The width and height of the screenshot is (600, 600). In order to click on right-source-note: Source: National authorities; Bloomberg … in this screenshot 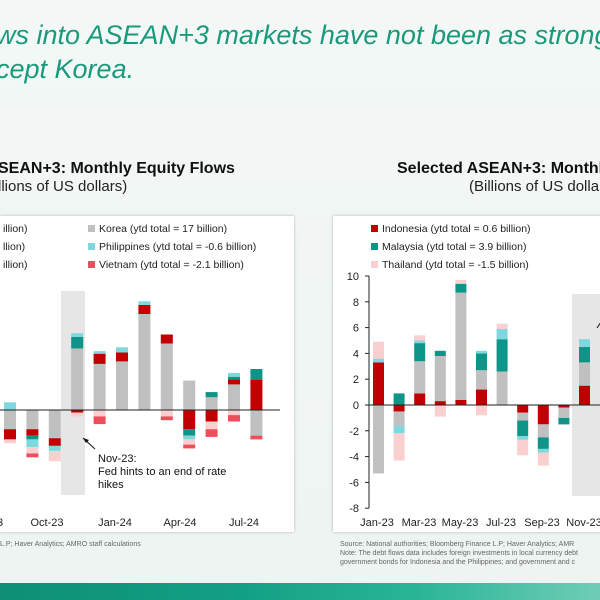, I will do `click(457, 544)`.